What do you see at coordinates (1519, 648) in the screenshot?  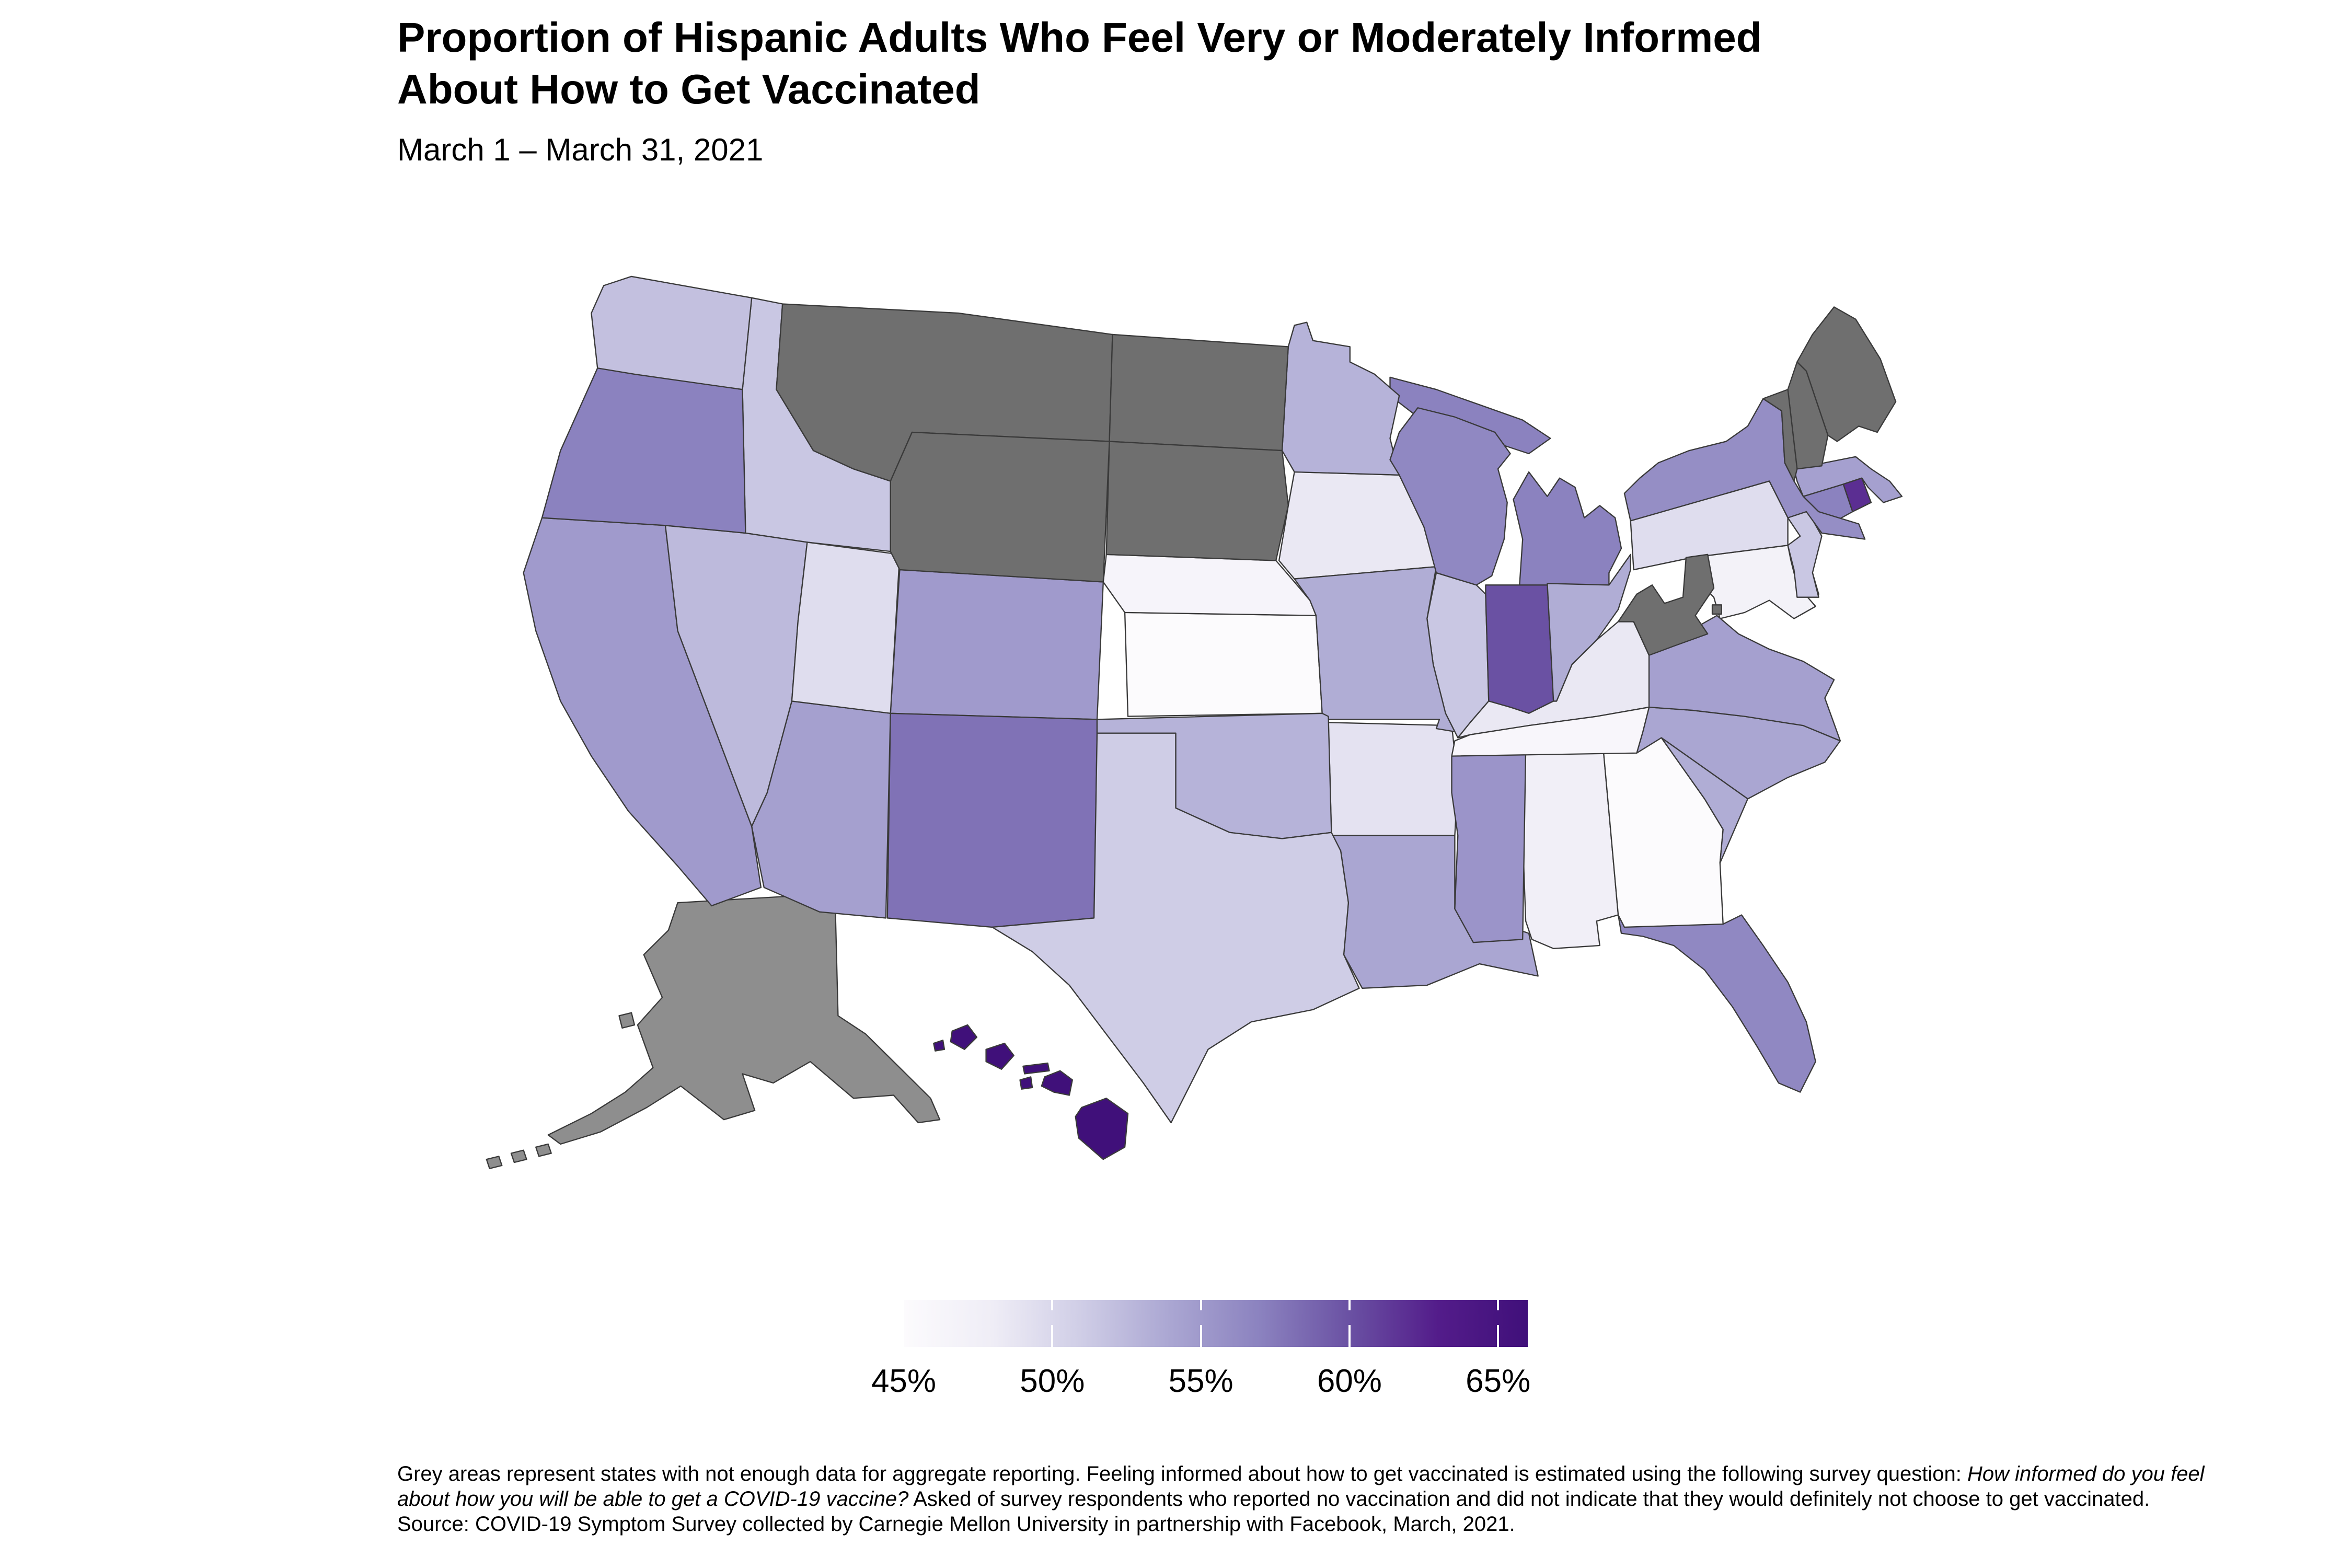 I see `state-in` at bounding box center [1519, 648].